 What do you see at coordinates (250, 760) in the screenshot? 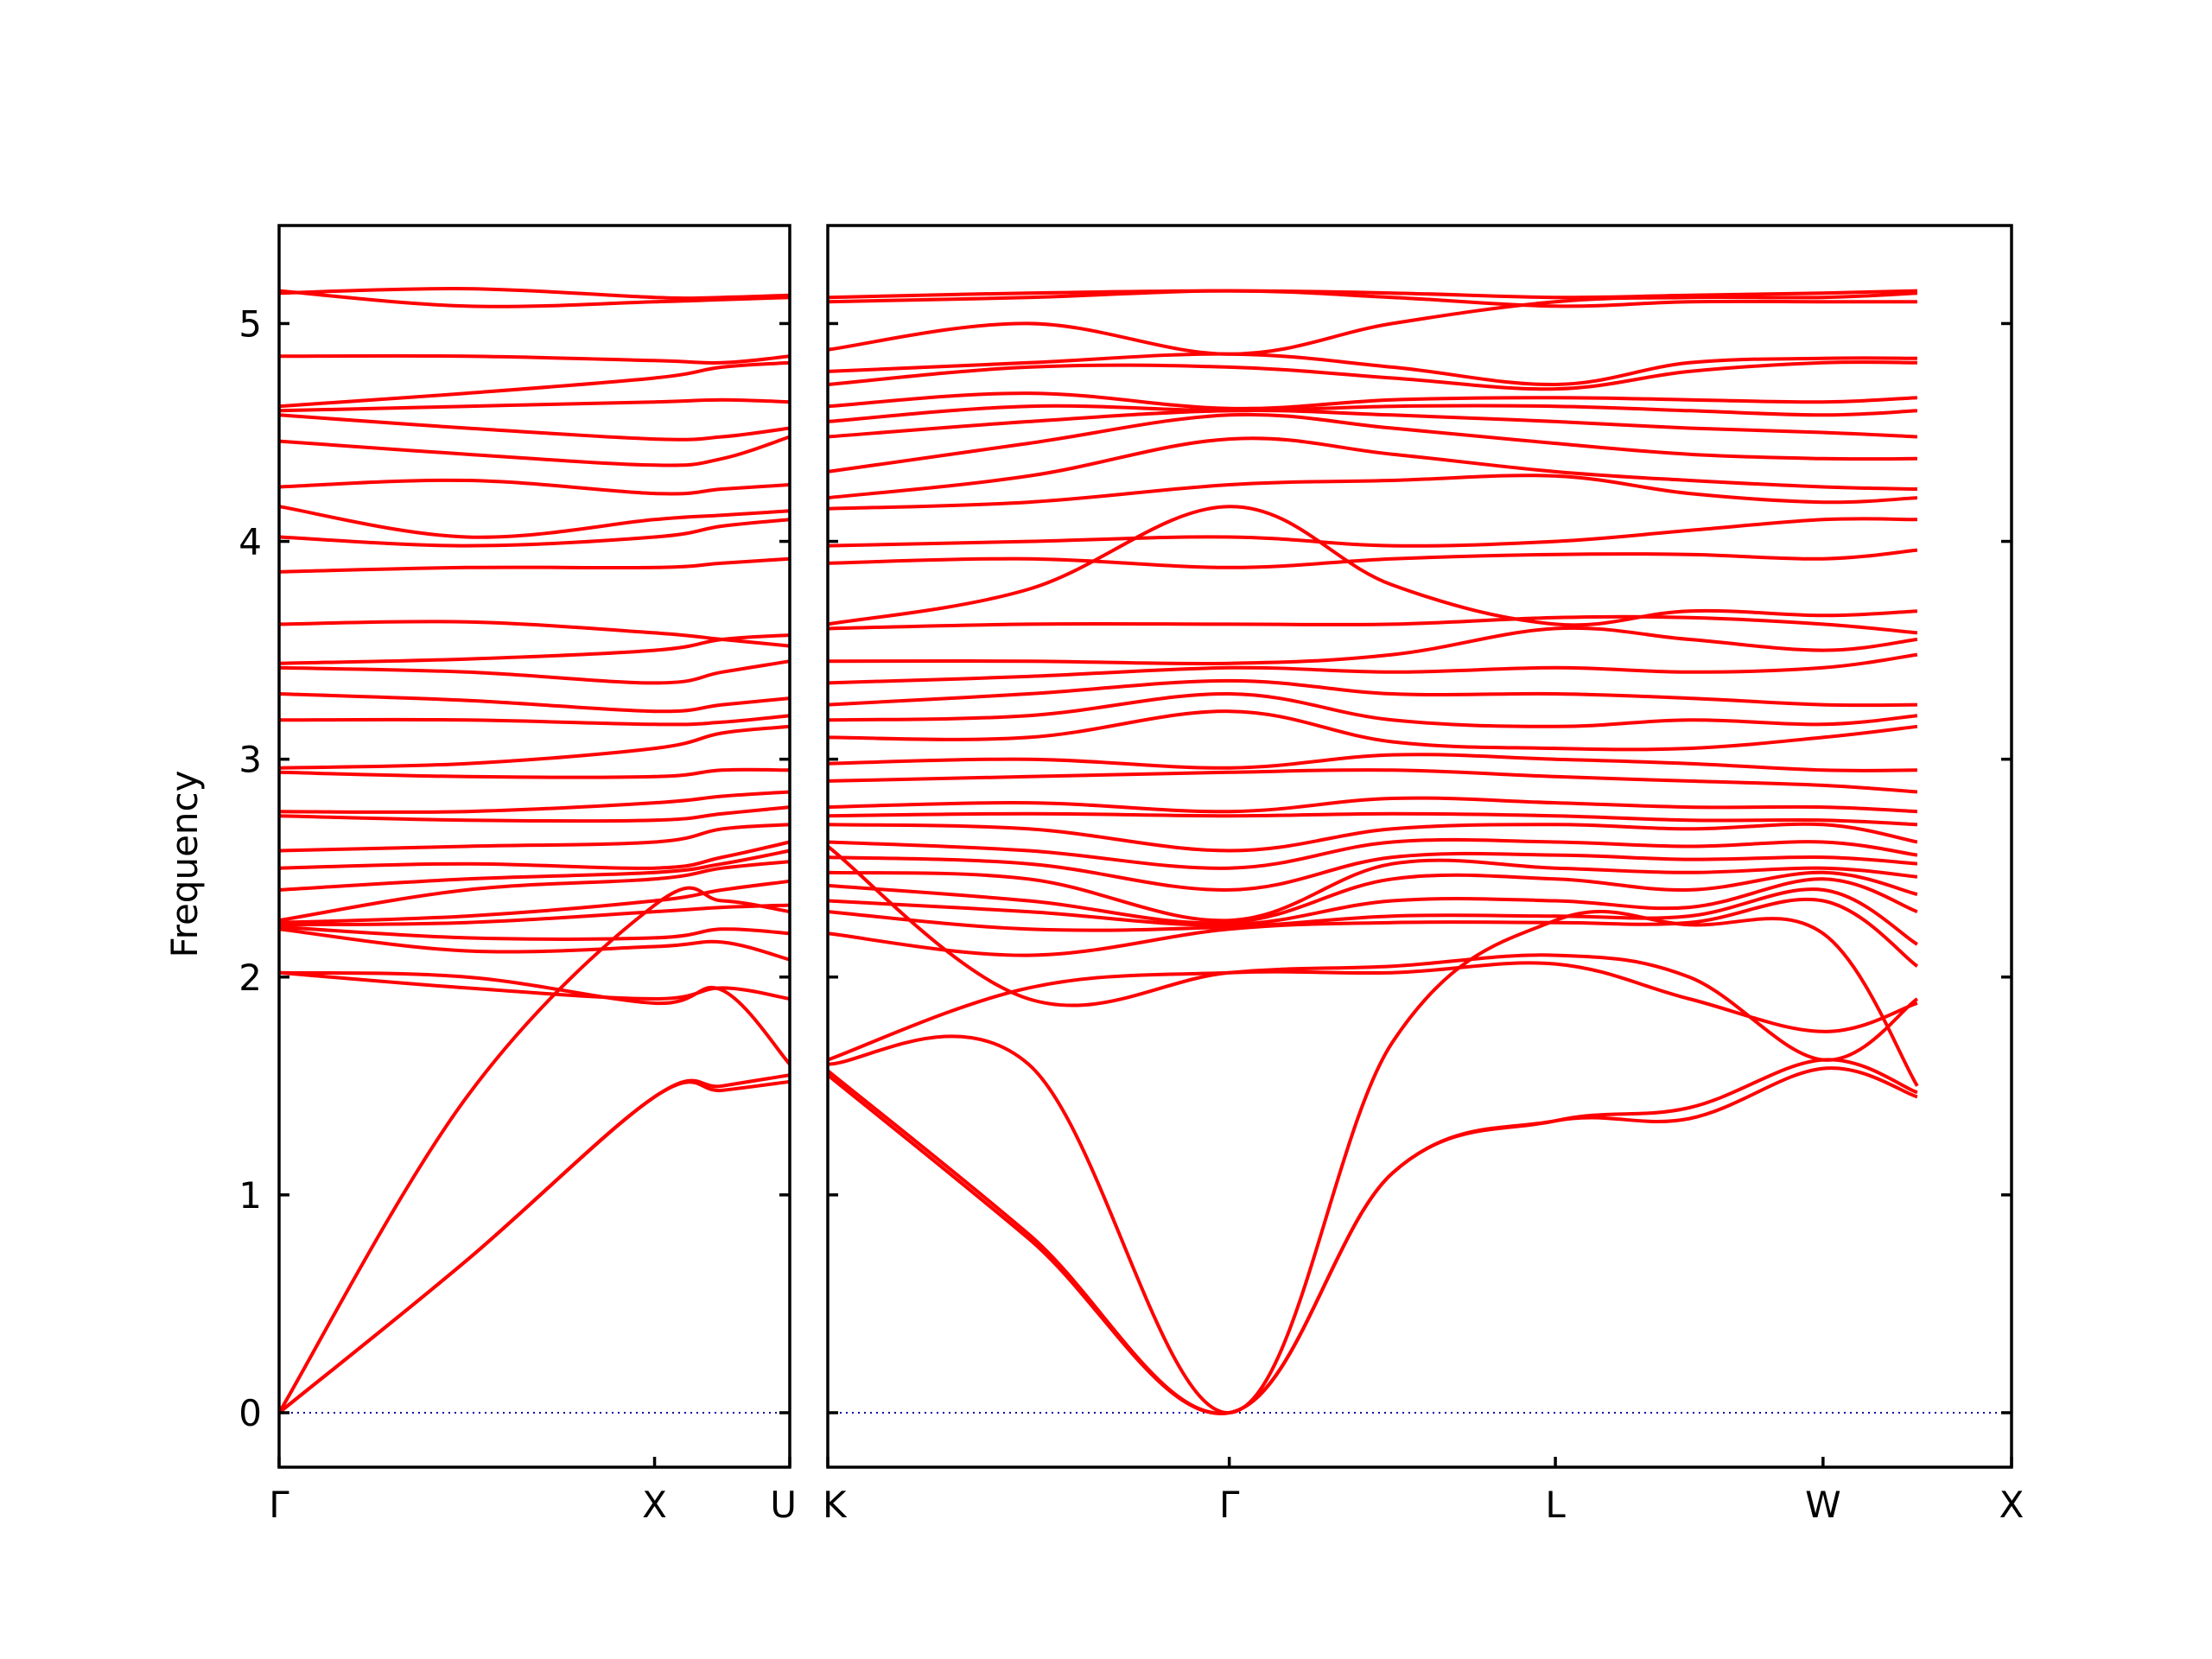
I see `y-tick-label-3: 3` at bounding box center [250, 760].